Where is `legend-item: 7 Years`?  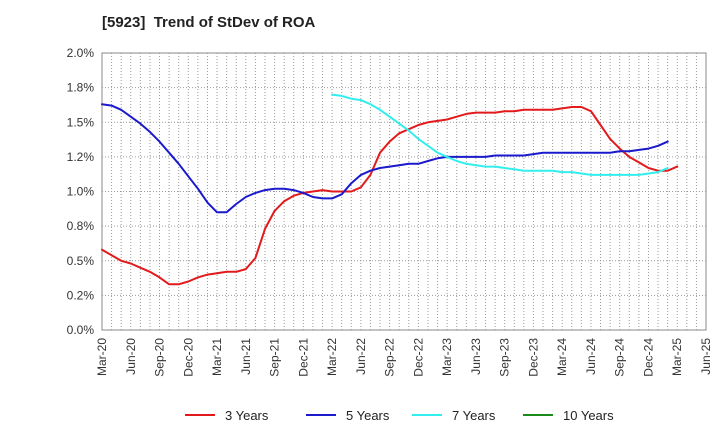 legend-item: 7 Years is located at coordinates (453, 415).